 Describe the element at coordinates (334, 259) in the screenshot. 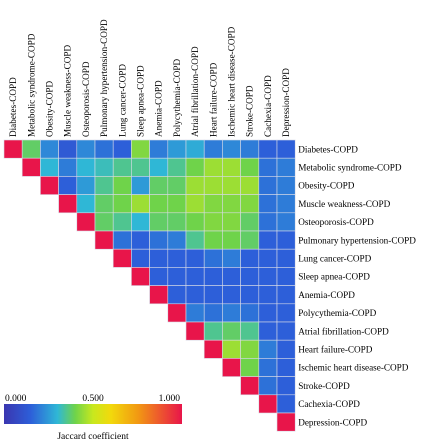

I see `row-label: Lung cancer-COPD` at that location.